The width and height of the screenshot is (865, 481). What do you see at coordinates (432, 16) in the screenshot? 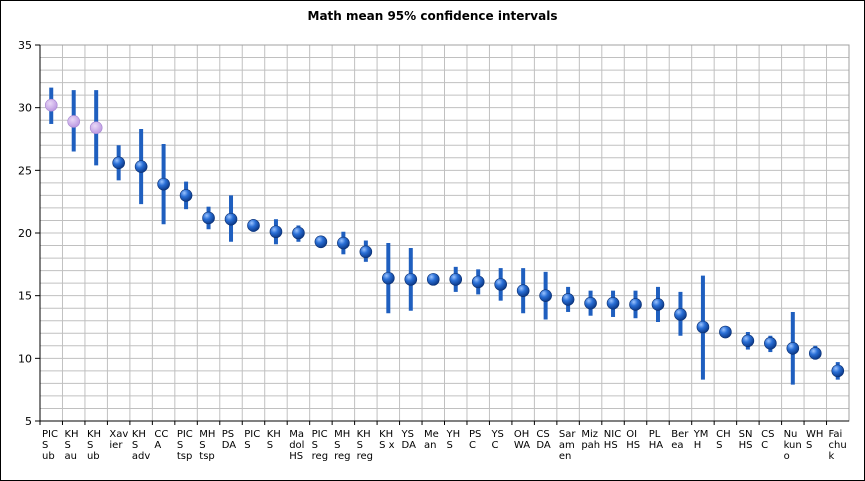
I see `chart-title: Math mean 95% confidence intervals` at bounding box center [432, 16].